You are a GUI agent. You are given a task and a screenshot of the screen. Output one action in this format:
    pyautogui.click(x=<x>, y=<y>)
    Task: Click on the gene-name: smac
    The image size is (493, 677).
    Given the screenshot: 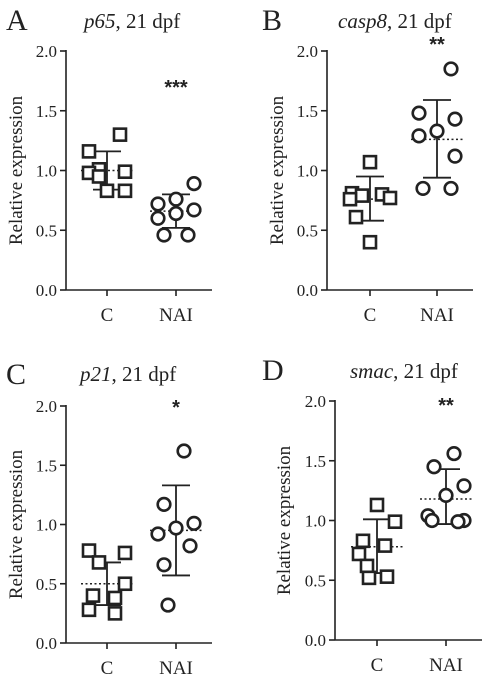 What is the action you would take?
    pyautogui.click(x=372, y=371)
    